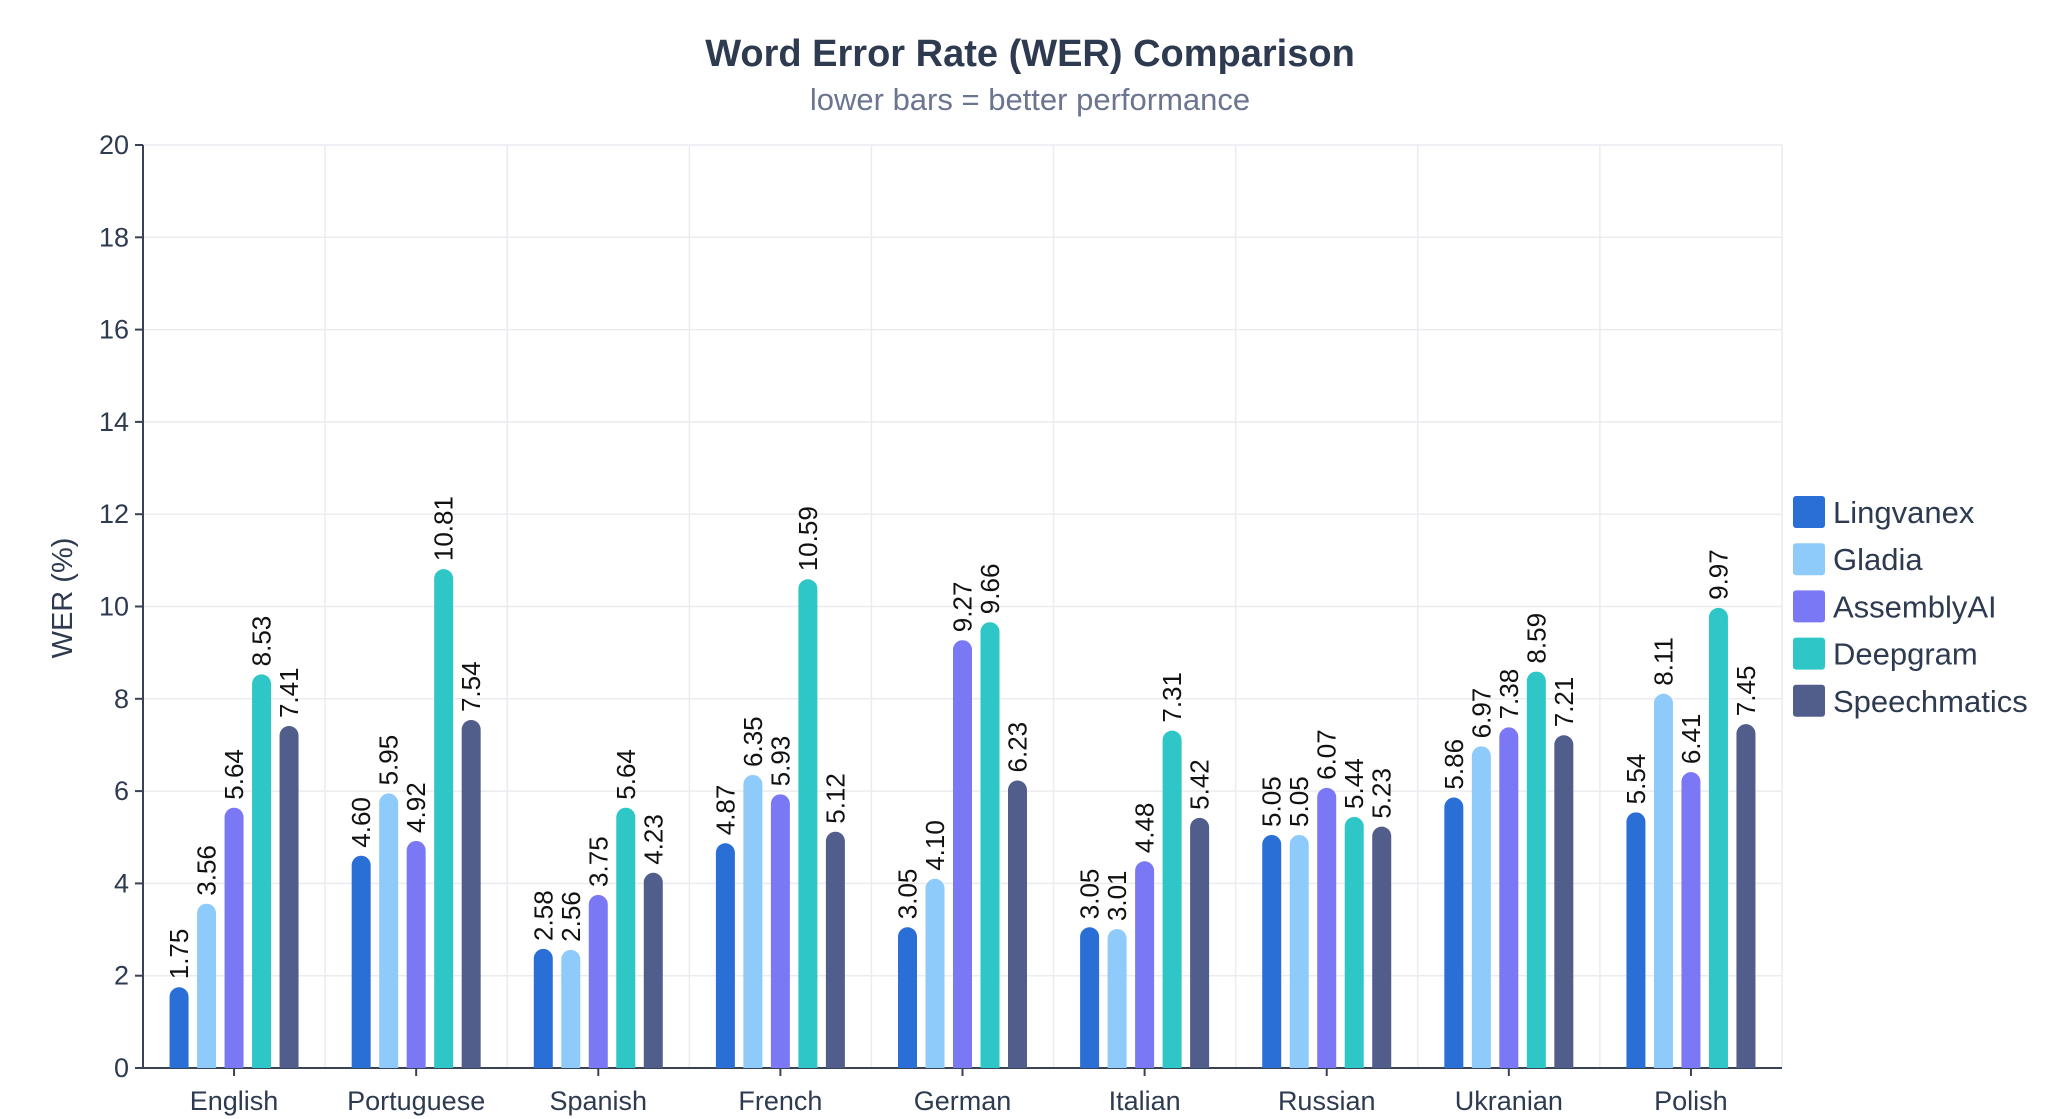 This screenshot has width=2048, height=1119. What do you see at coordinates (626, 937) in the screenshot?
I see `bar-deepgram-spanish` at bounding box center [626, 937].